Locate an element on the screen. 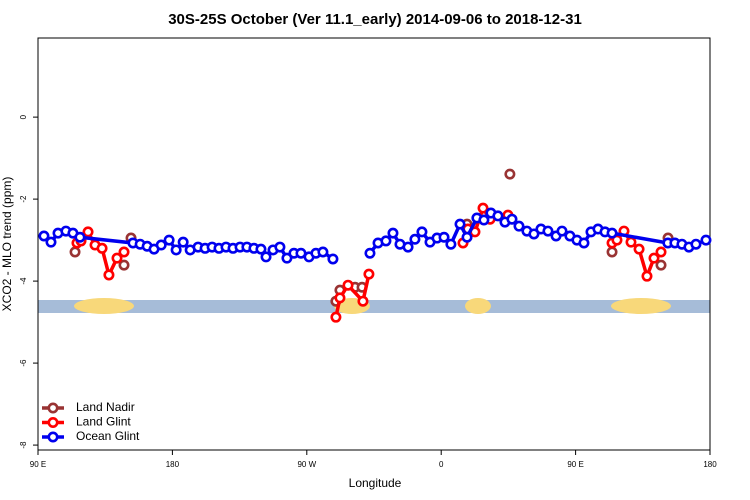 The height and width of the screenshot is (500, 750). y-tick-label: 0 is located at coordinates (23, 116).